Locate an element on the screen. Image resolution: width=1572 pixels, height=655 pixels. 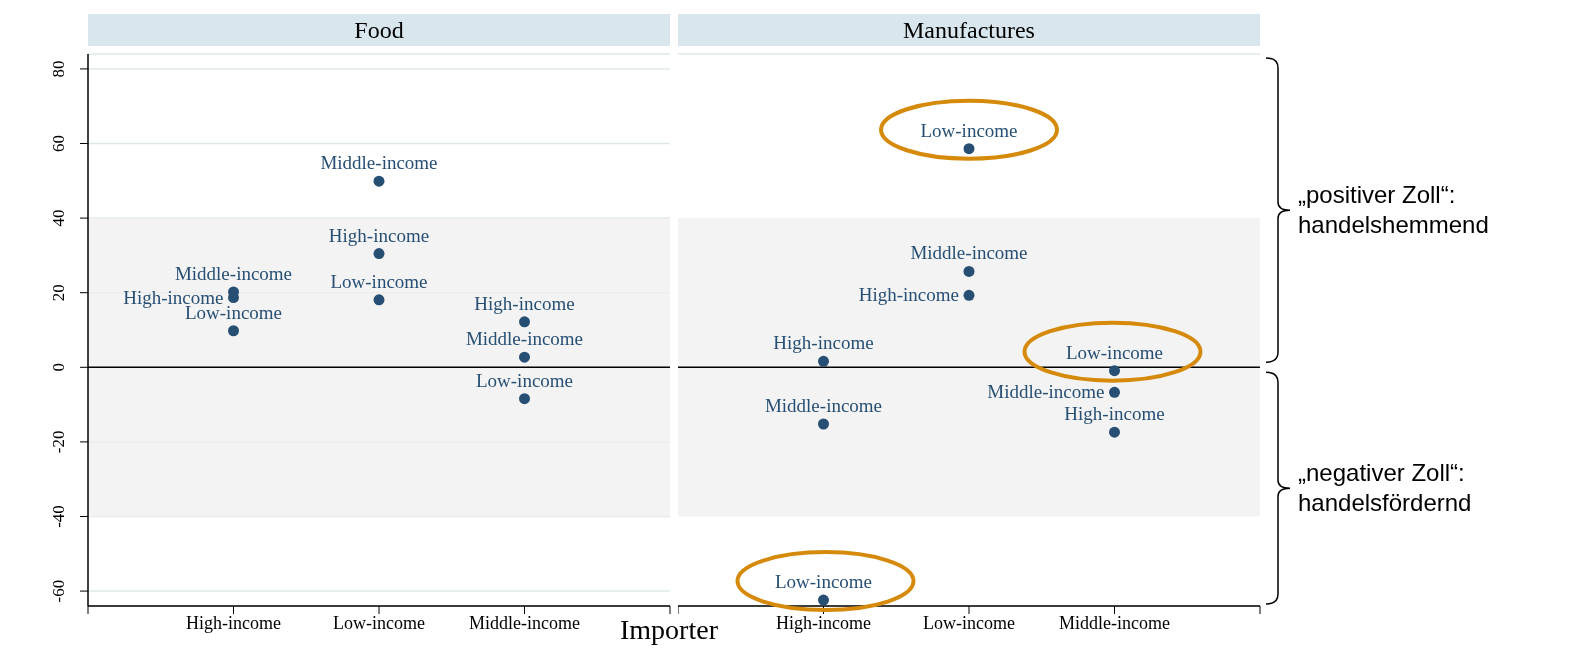
series-label: Low-income is located at coordinates (823, 582).